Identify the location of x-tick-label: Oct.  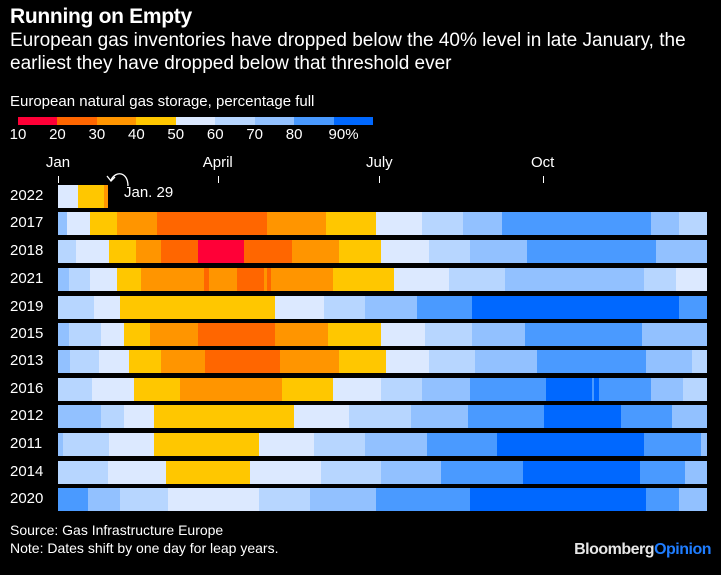
(542, 162).